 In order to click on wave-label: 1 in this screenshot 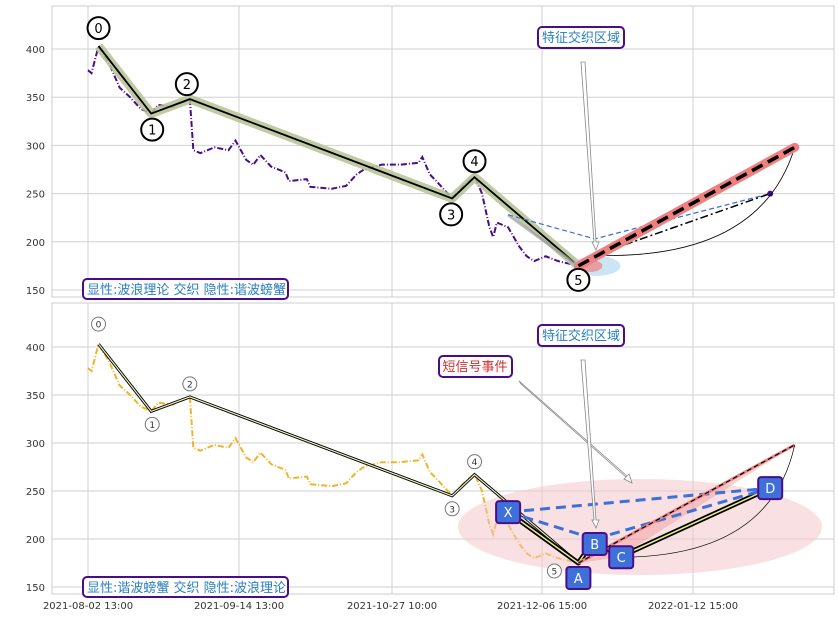, I will do `click(152, 131)`.